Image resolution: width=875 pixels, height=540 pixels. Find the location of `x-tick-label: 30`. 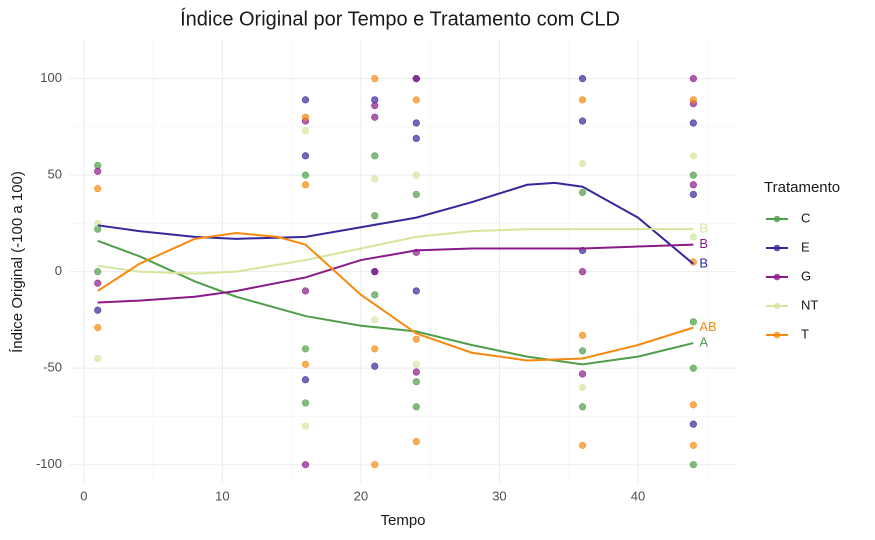

x-tick-label: 30 is located at coordinates (499, 495).